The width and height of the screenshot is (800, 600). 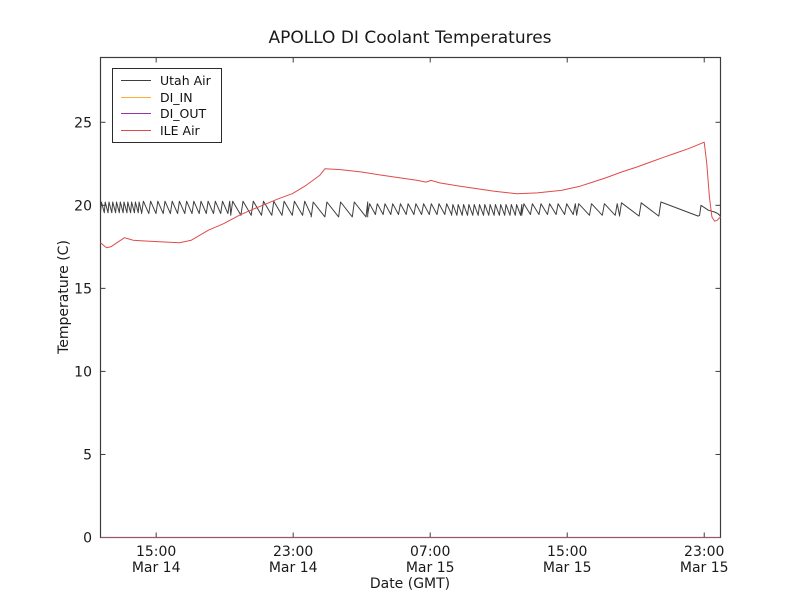 What do you see at coordinates (136, 130) in the screenshot?
I see `legend-line-sample-ile-air` at bounding box center [136, 130].